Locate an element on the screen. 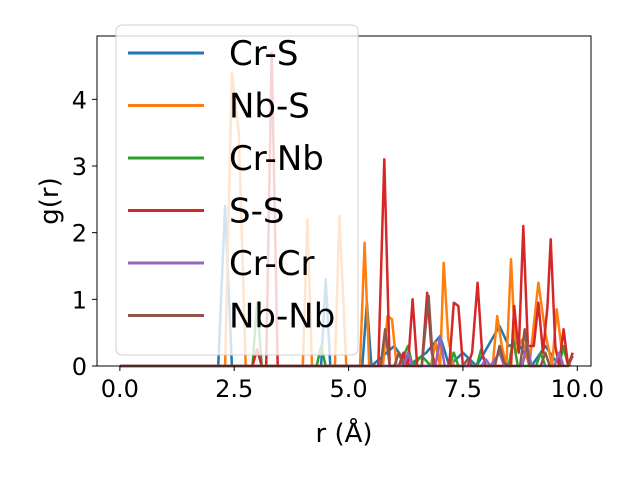 The image size is (640, 480). y-axis-label: g(r) is located at coordinates (50, 200).